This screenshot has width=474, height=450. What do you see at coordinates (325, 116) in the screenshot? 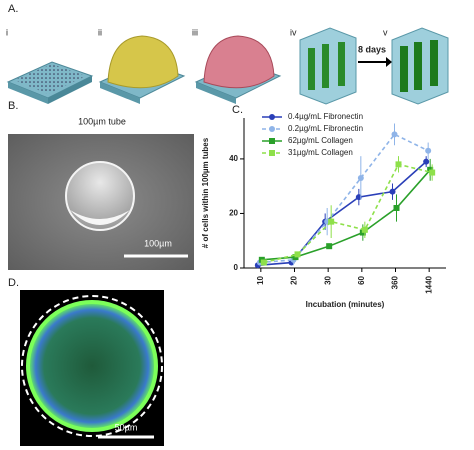
I see `legend-label: 0.4µg/mL Fibronectin` at bounding box center [325, 116].